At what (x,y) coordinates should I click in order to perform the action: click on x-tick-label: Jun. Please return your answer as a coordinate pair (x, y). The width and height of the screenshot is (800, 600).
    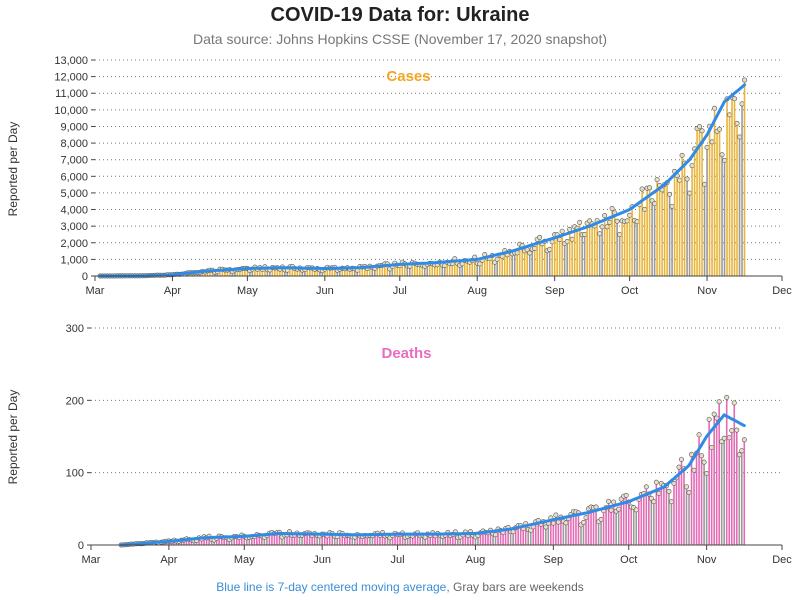
    Looking at the image, I should click on (322, 560).